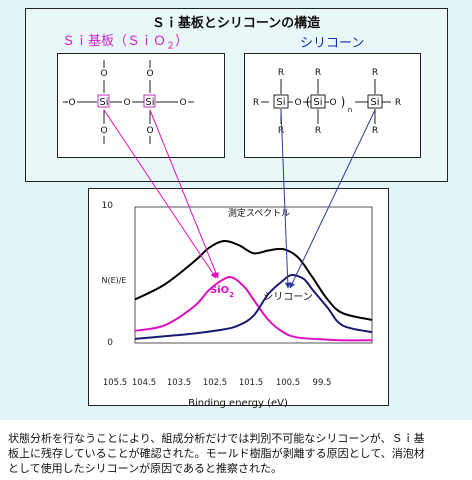 The height and width of the screenshot is (480, 472). What do you see at coordinates (238, 403) in the screenshot?
I see `x-axis-label: Binding energy (eV)` at bounding box center [238, 403].